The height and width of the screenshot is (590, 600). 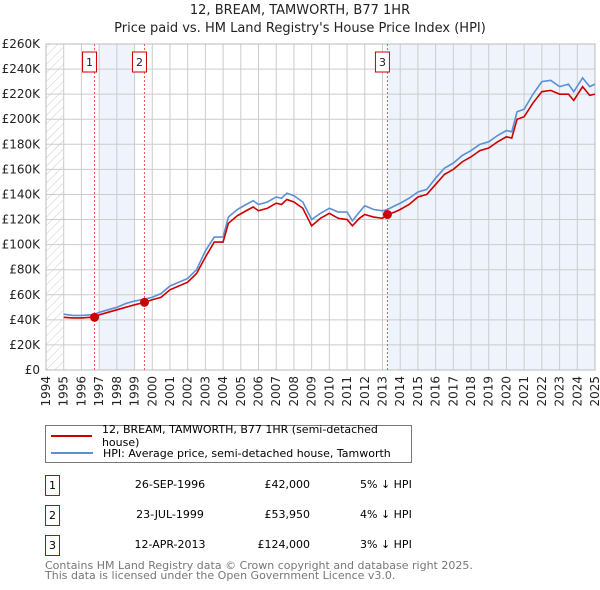 I want to click on y-tick-label: £180K, so click(x=22, y=144).